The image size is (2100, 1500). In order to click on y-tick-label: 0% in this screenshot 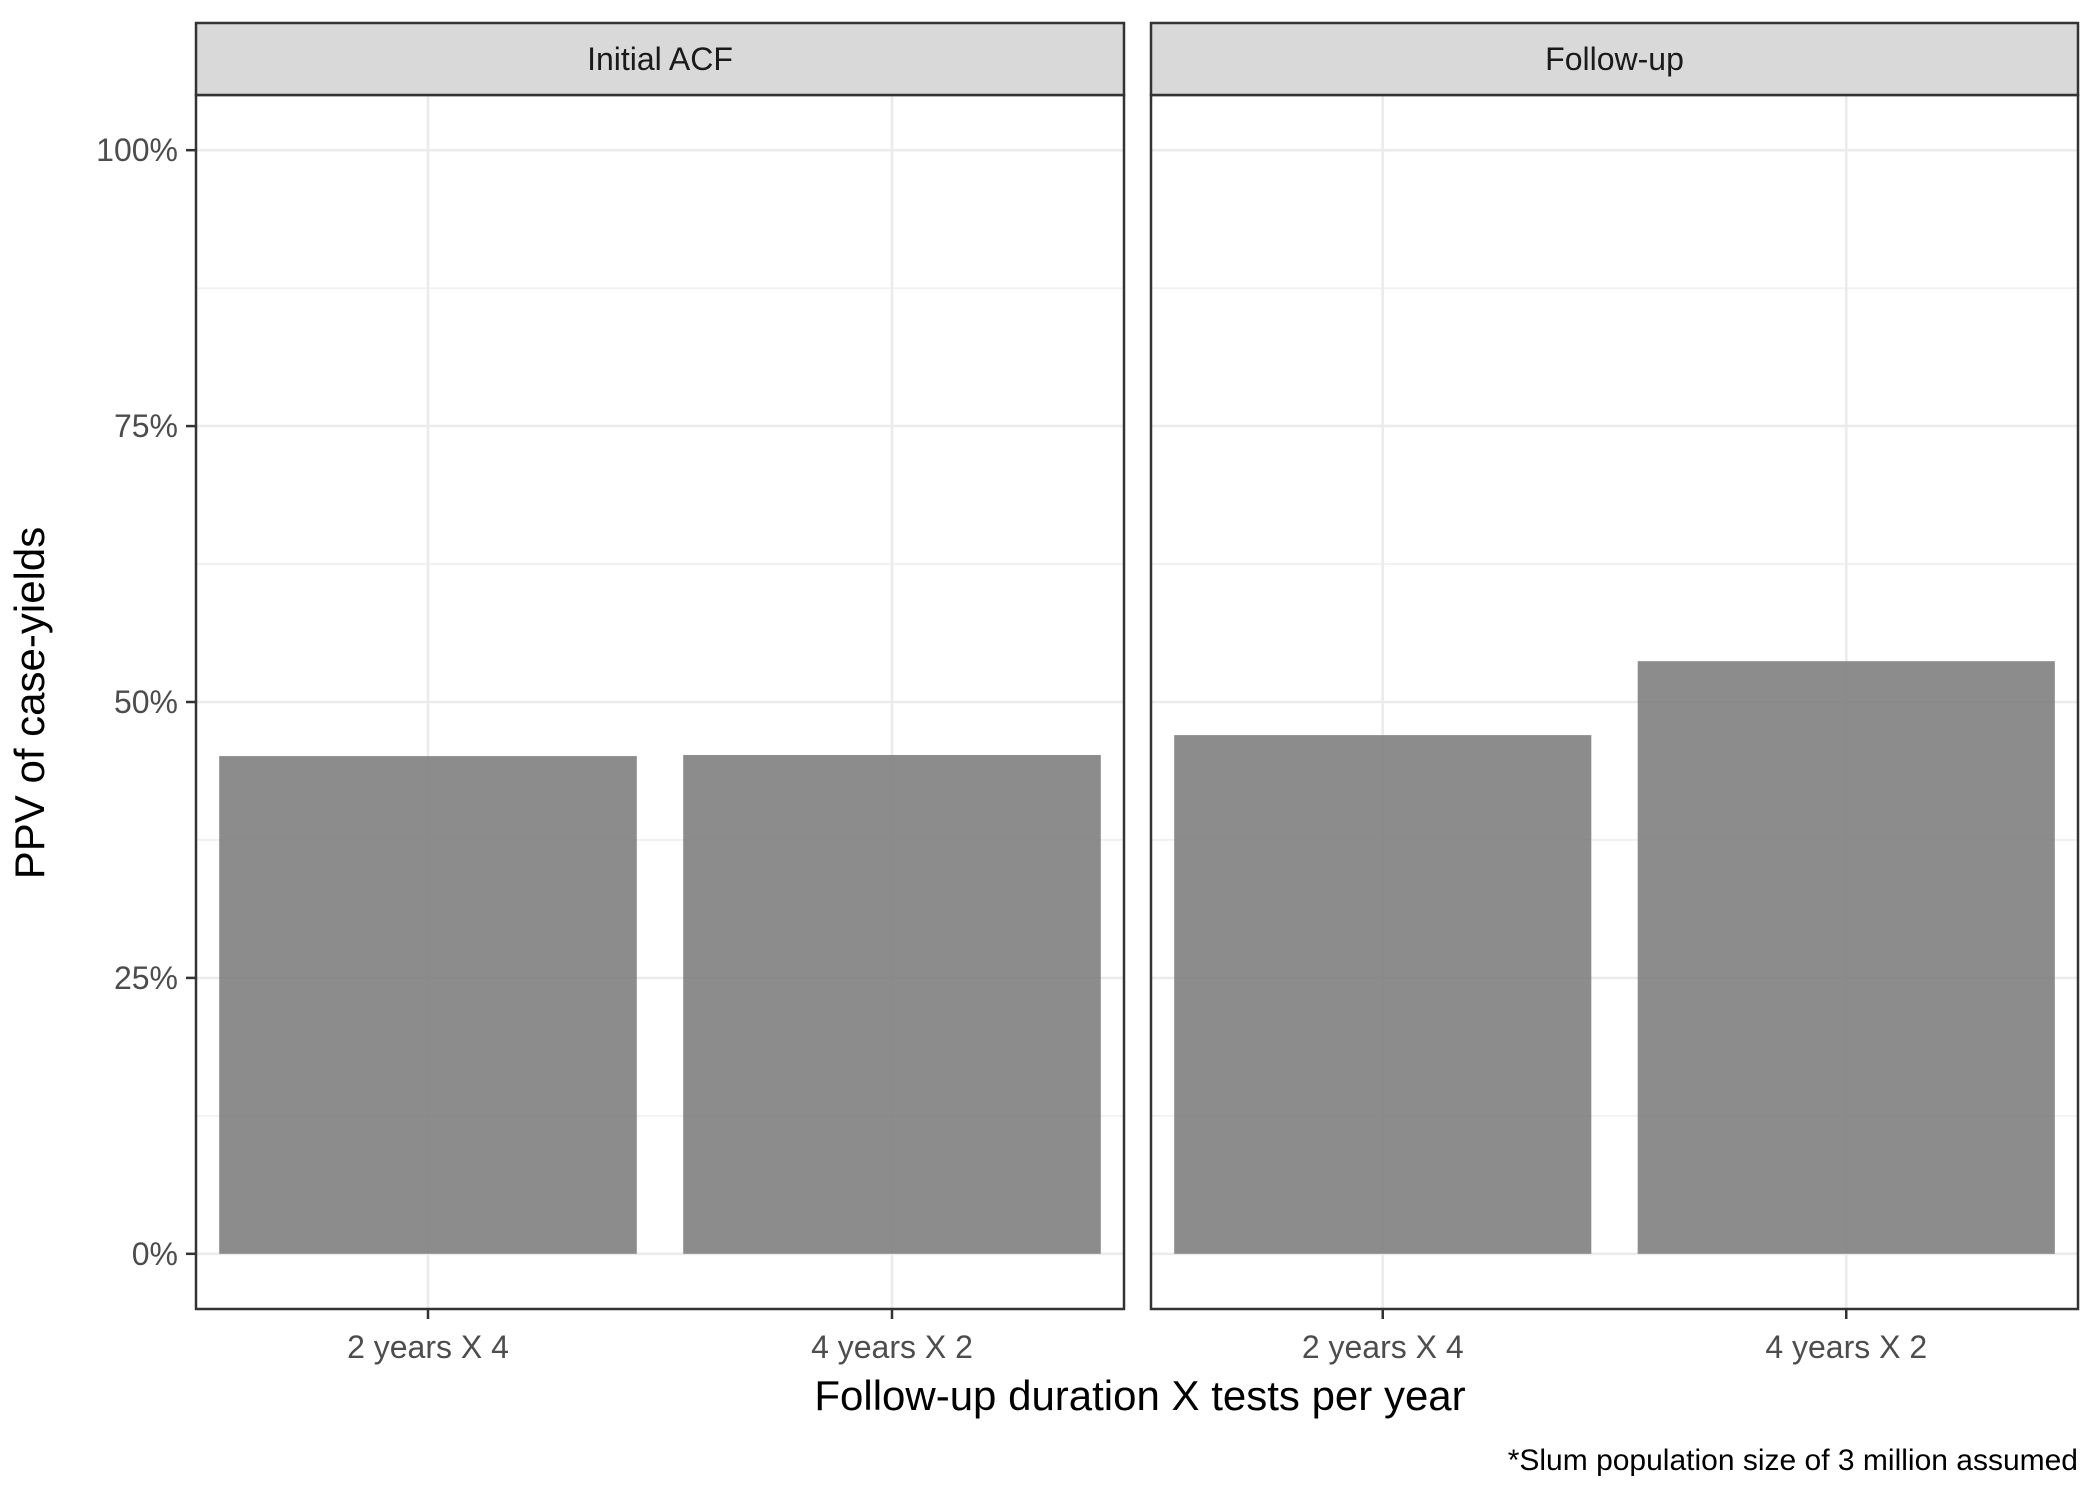, I will do `click(155, 1254)`.